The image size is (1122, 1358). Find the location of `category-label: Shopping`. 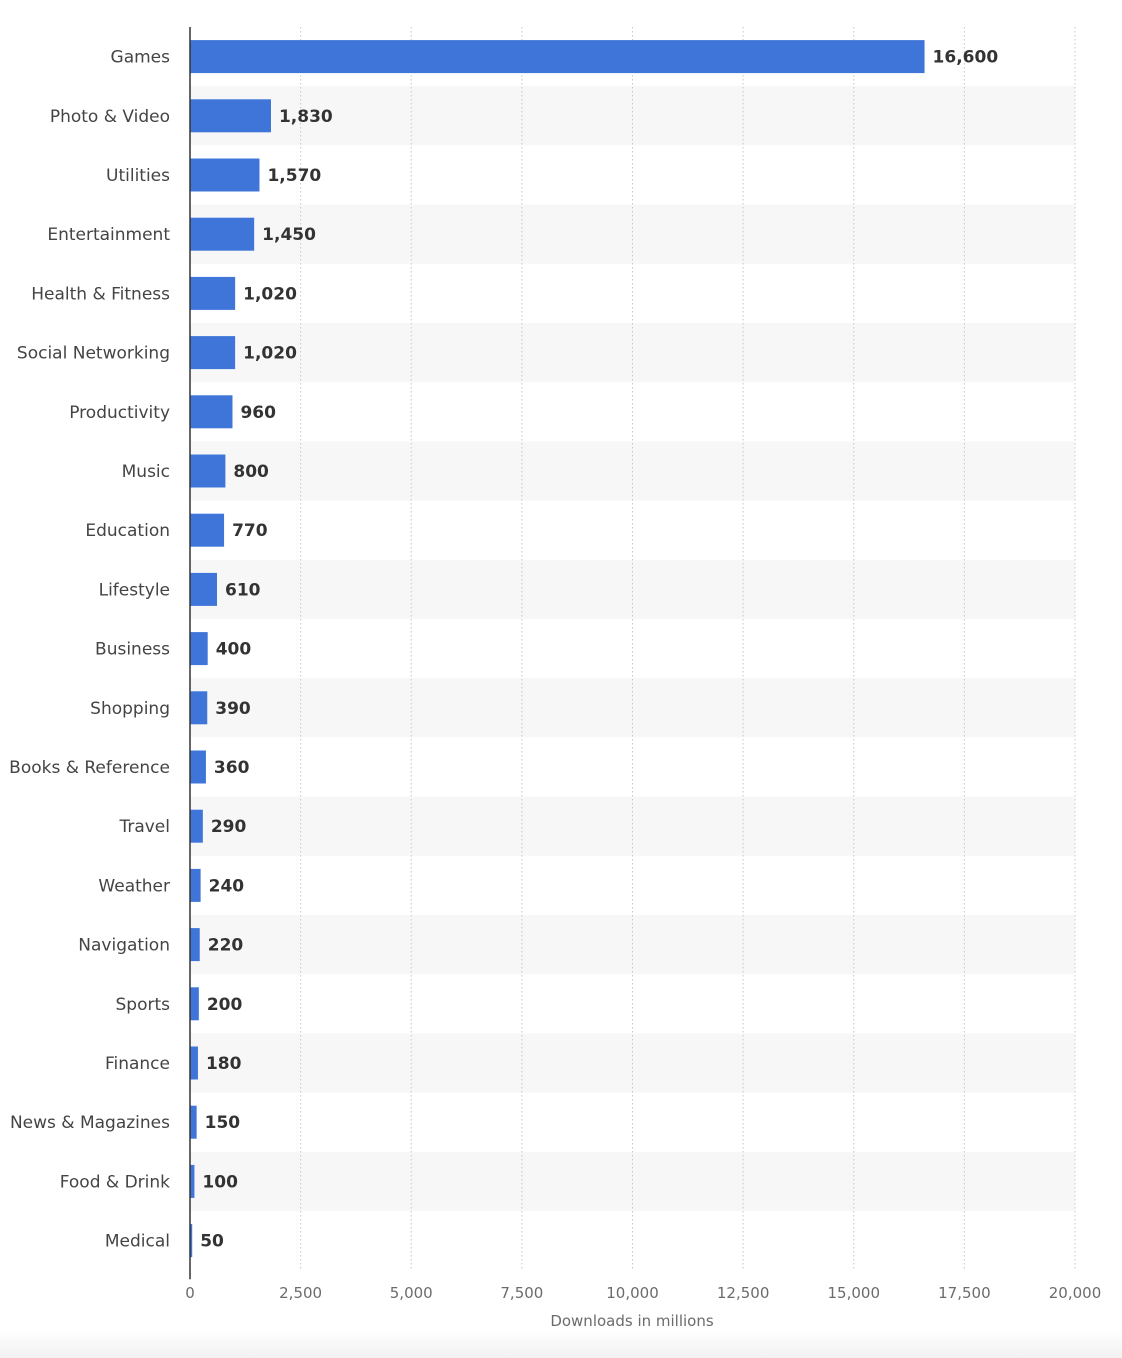

category-label: Shopping is located at coordinates (130, 709).